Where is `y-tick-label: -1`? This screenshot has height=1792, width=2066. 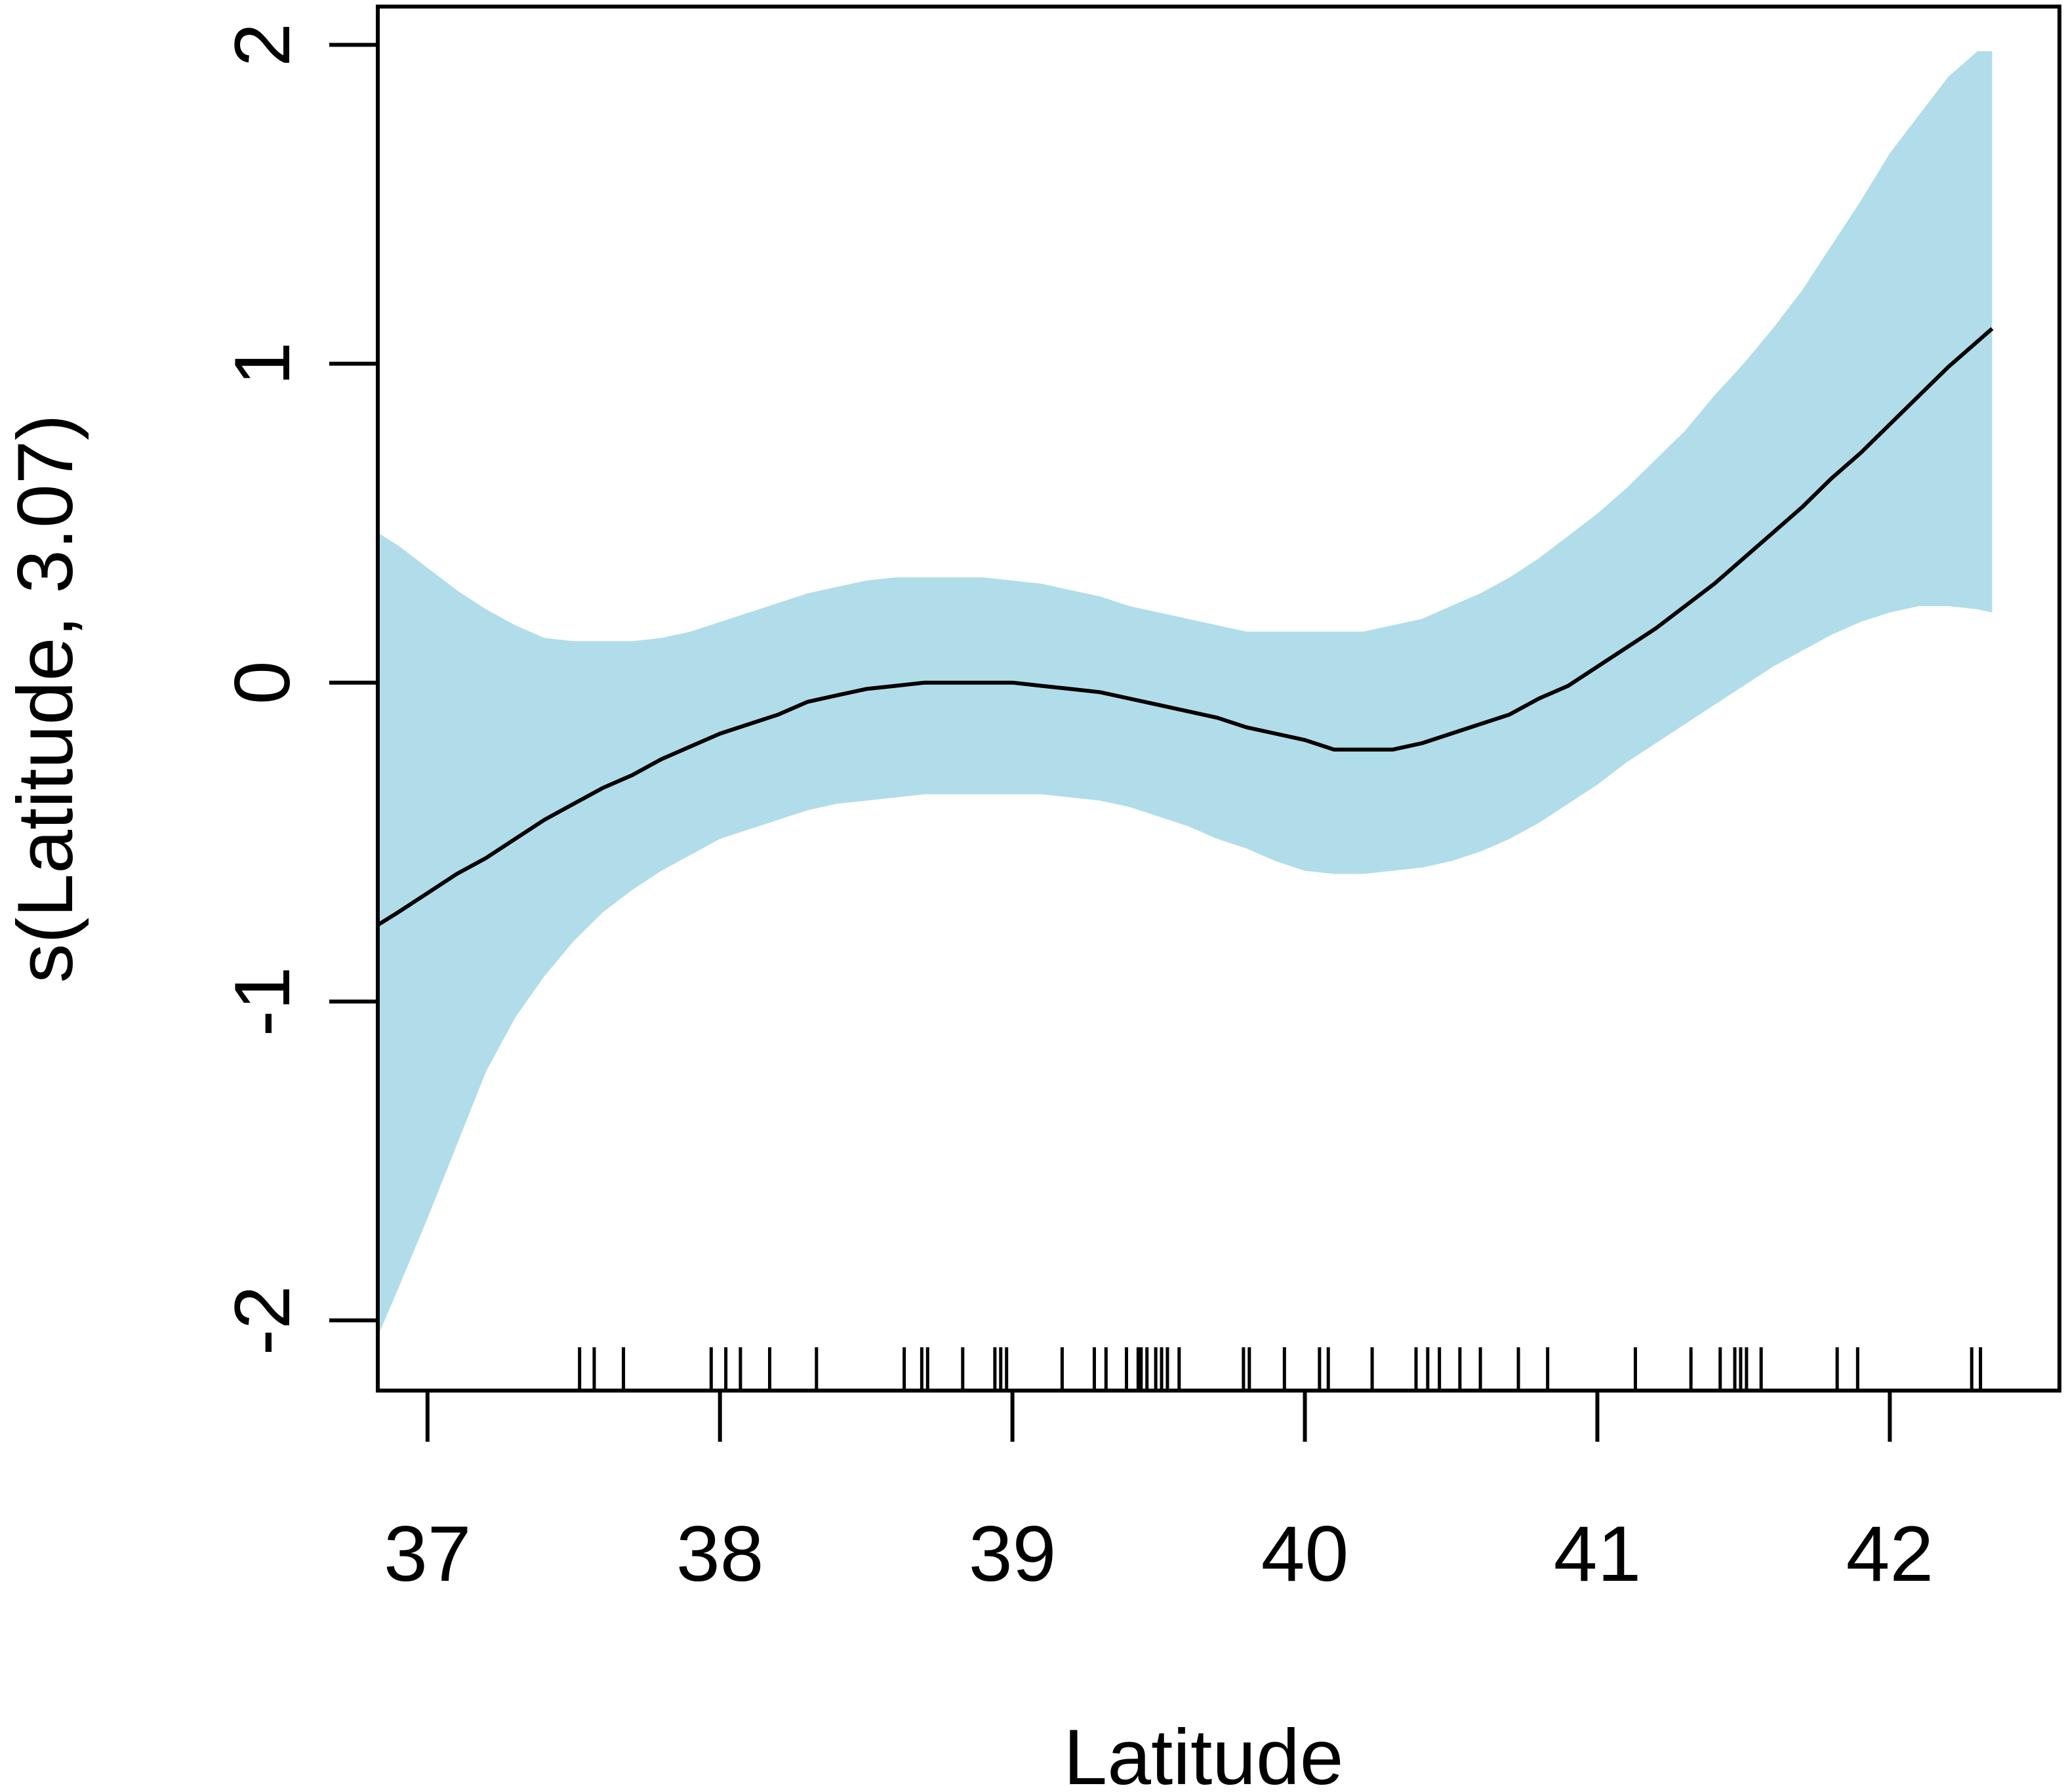
y-tick-label: -1 is located at coordinates (262, 1002).